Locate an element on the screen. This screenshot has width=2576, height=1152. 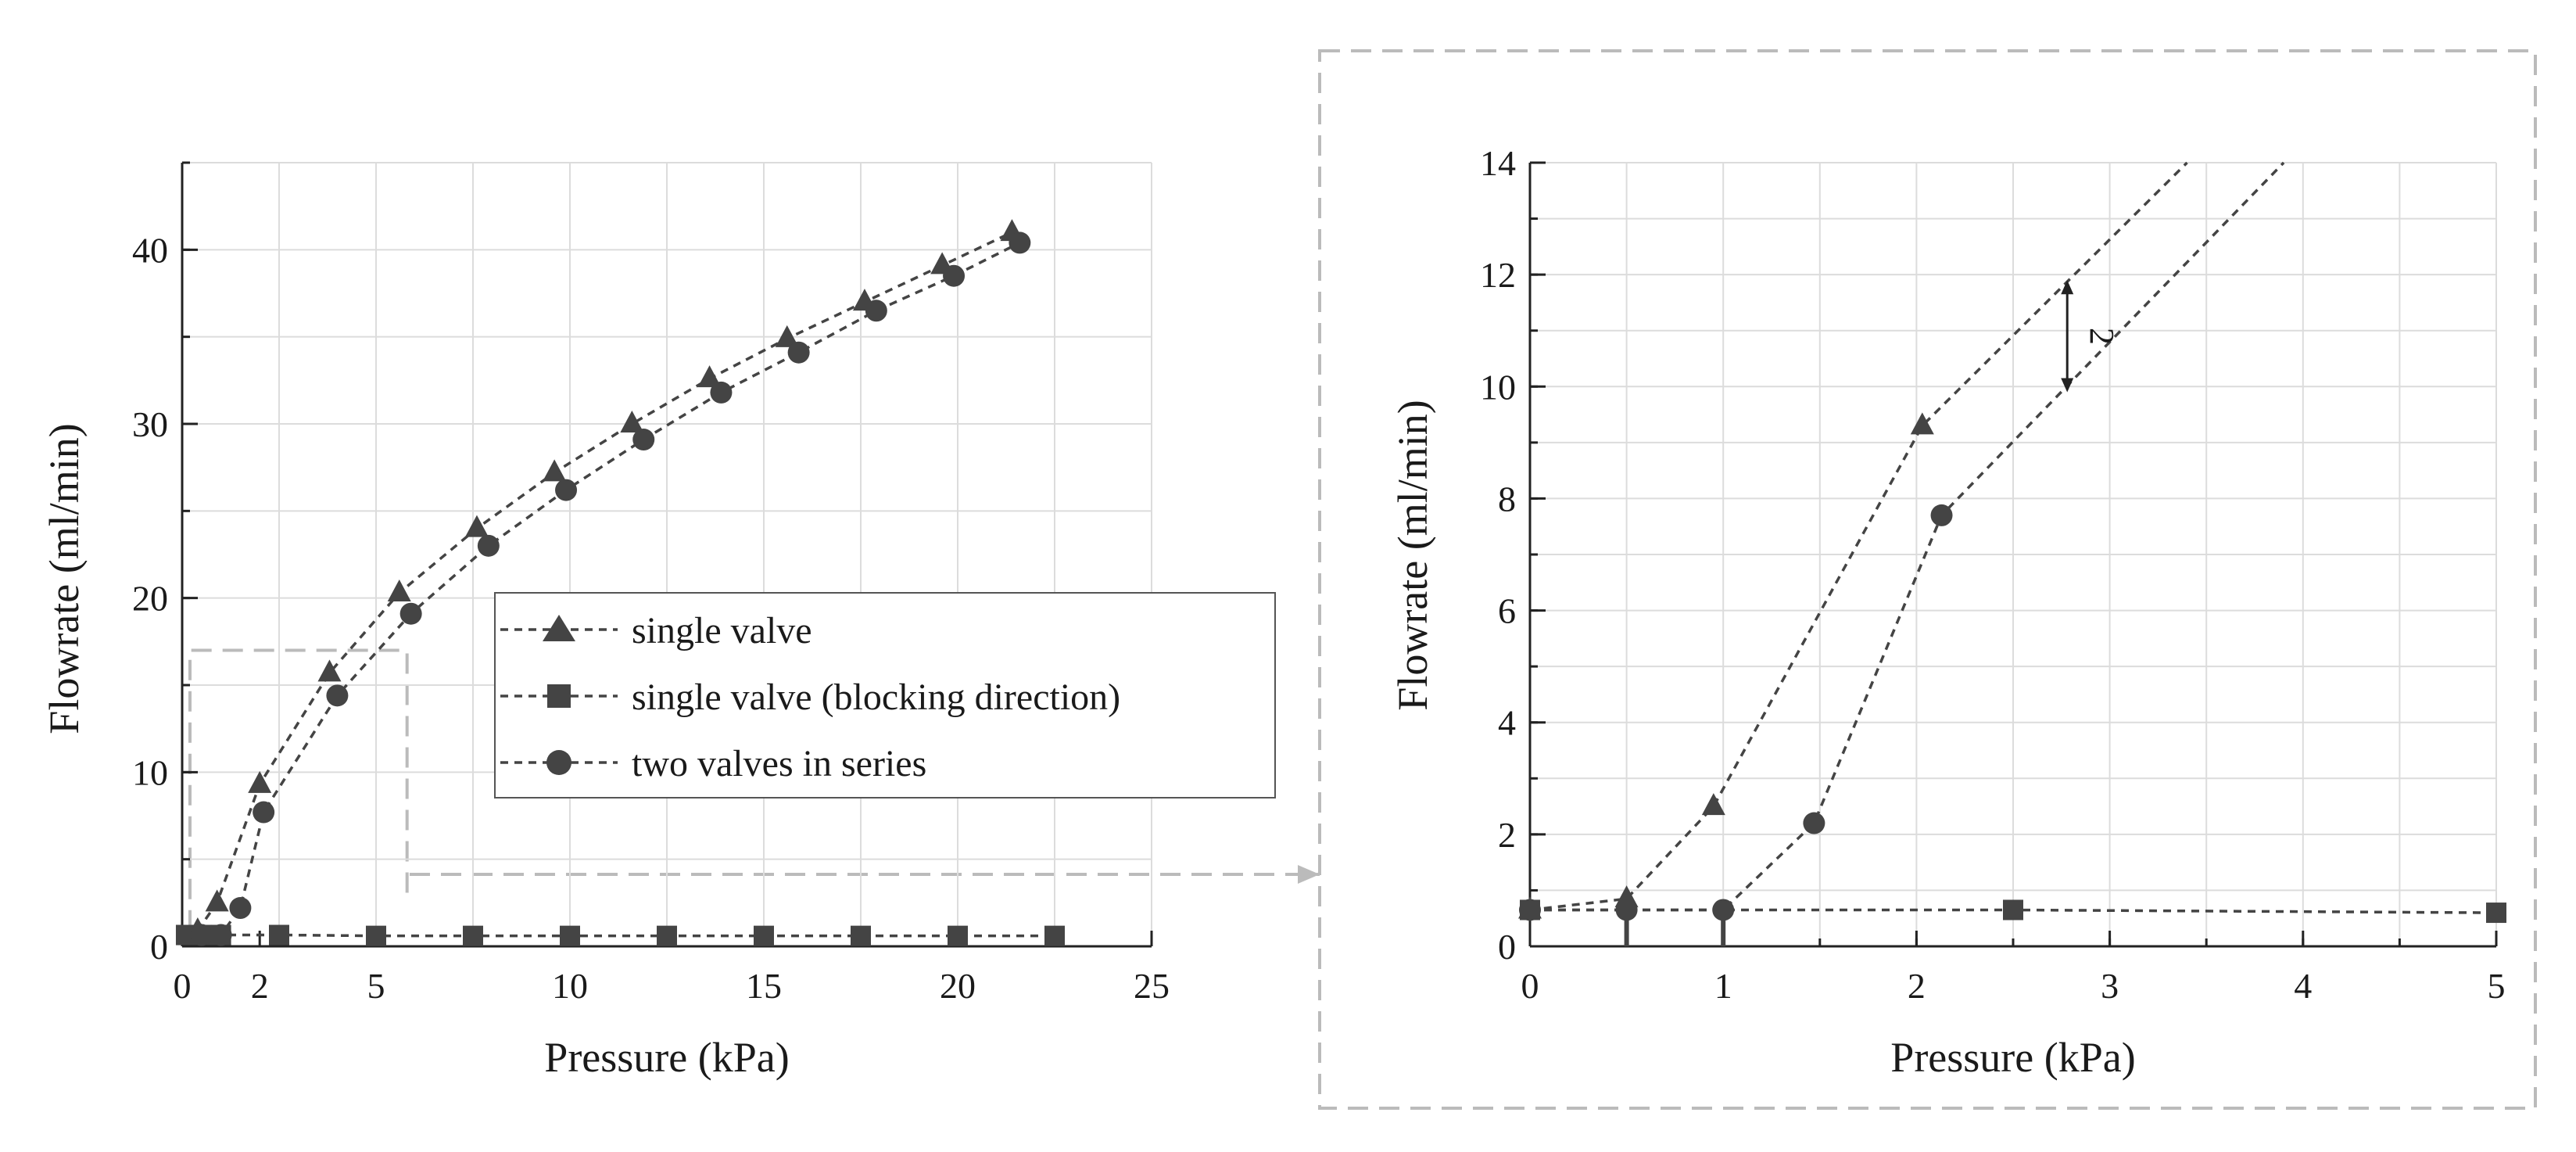
x-tick-label: 20 is located at coordinates (958, 986).